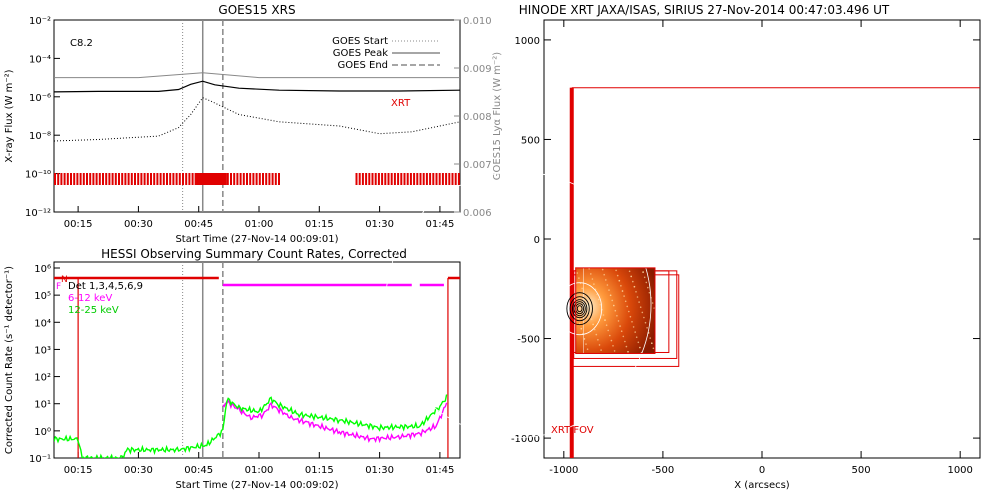  What do you see at coordinates (439, 470) in the screenshot?
I see `hessi-x-tick-label: 01:45` at bounding box center [439, 470].